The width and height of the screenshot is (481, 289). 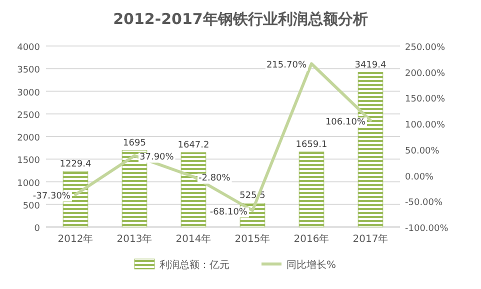 What do you see at coordinates (51, 197) in the screenshot?
I see `data-label: -37.30%` at bounding box center [51, 197].